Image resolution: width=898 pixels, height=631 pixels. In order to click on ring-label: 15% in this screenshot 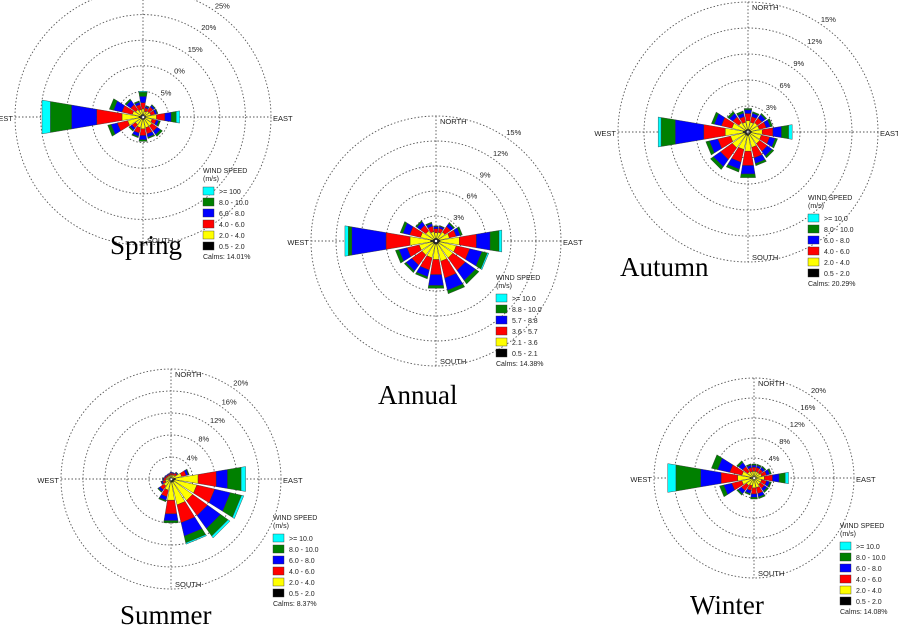, I will do `click(513, 132)`.